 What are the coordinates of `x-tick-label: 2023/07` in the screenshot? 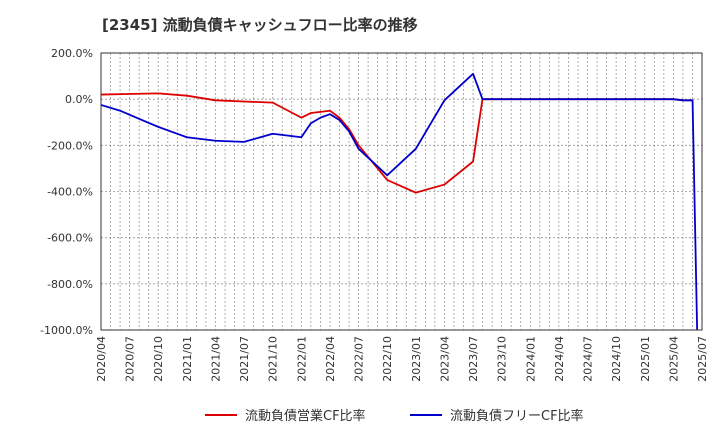 It's located at (473, 359).